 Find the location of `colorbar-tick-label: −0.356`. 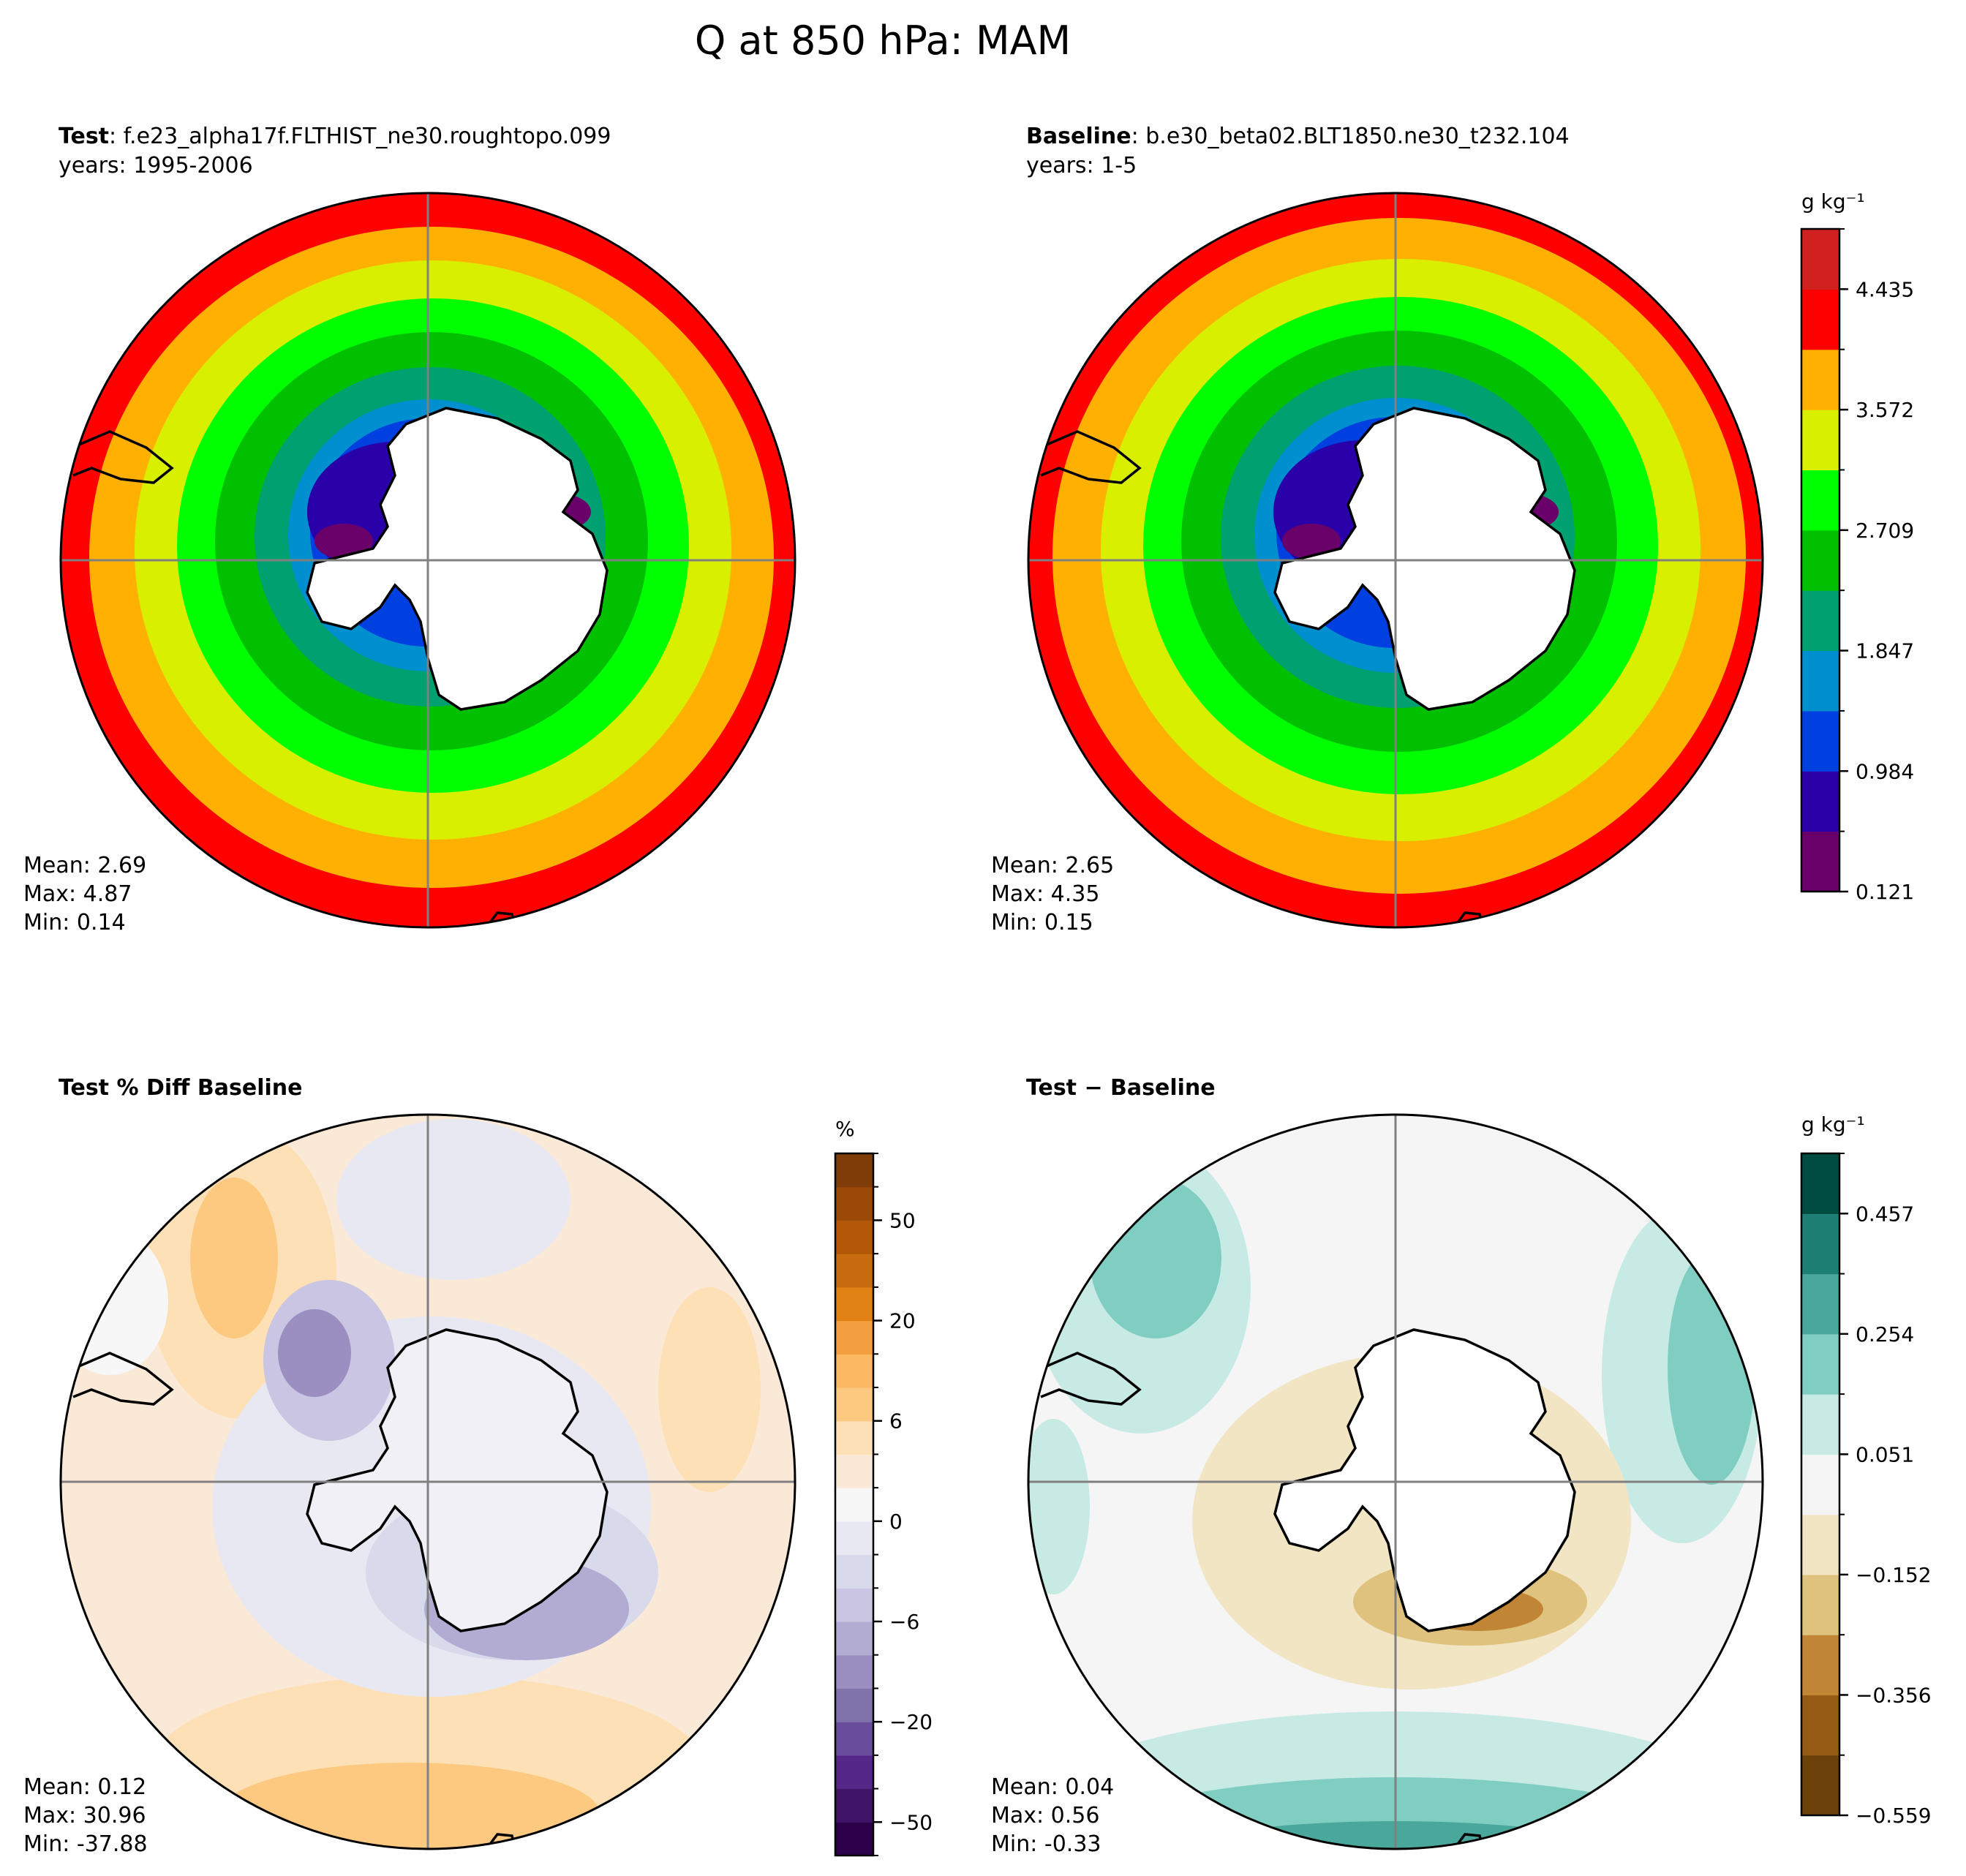

colorbar-tick-label: −0.356 is located at coordinates (1894, 1695).